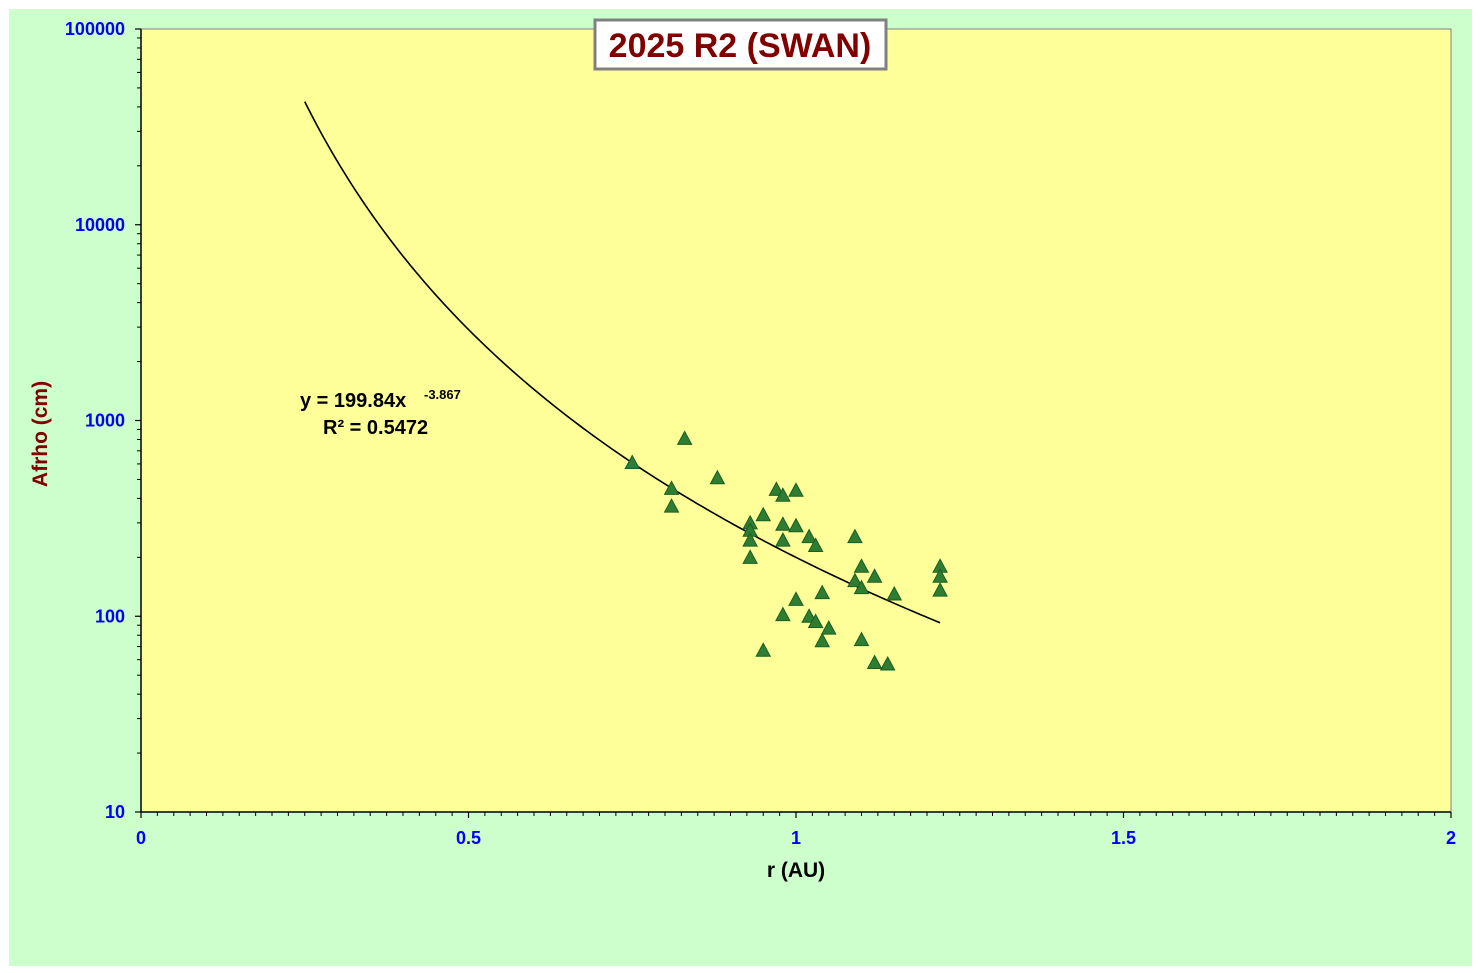 The image size is (1480, 973). I want to click on x-tick-label: 0.5, so click(468, 838).